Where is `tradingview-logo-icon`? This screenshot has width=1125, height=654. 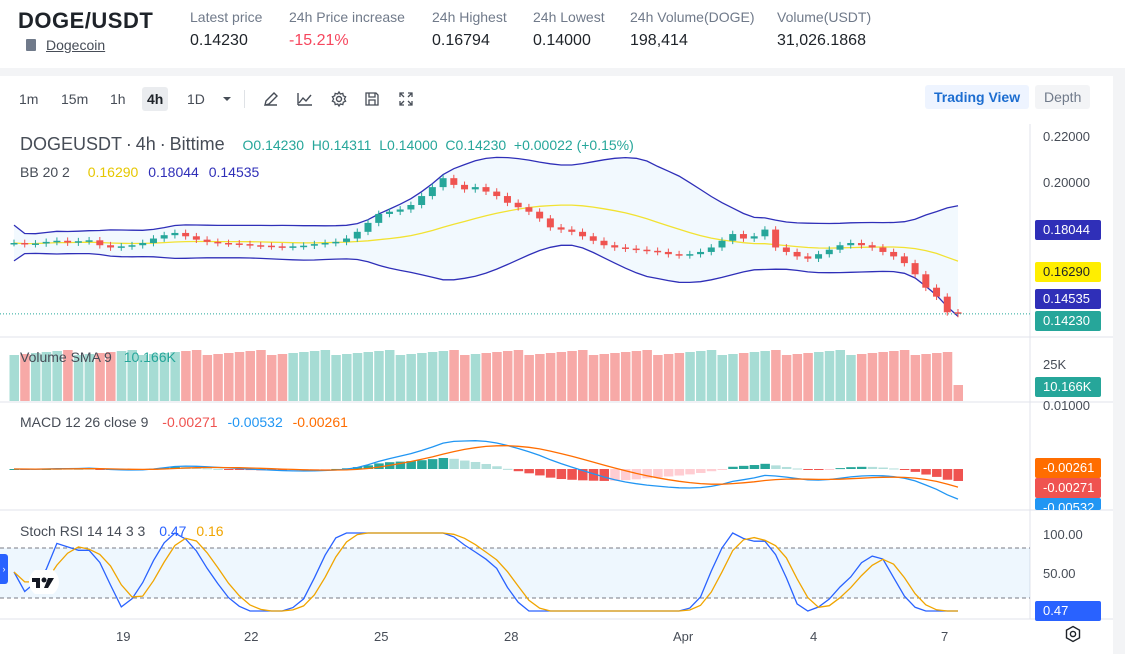
tradingview-logo-icon is located at coordinates (44, 582).